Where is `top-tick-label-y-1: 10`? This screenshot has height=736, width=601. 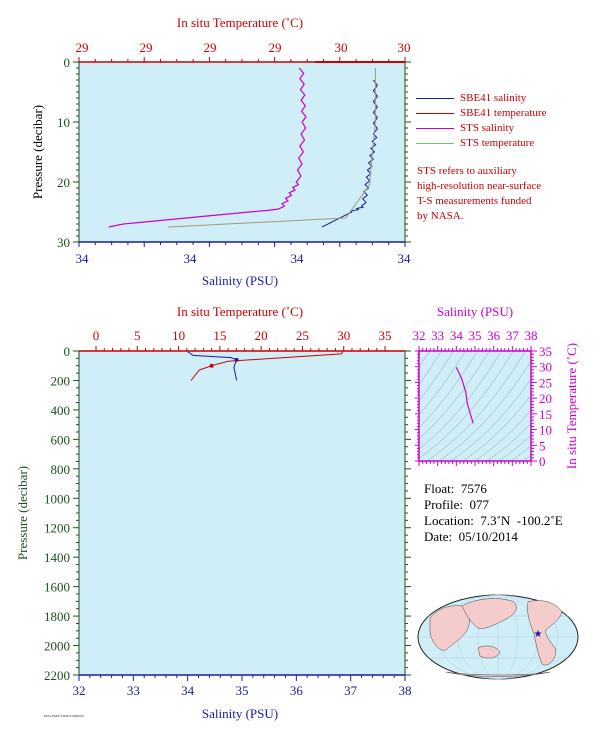
top-tick-label-y-1: 10 is located at coordinates (63, 122).